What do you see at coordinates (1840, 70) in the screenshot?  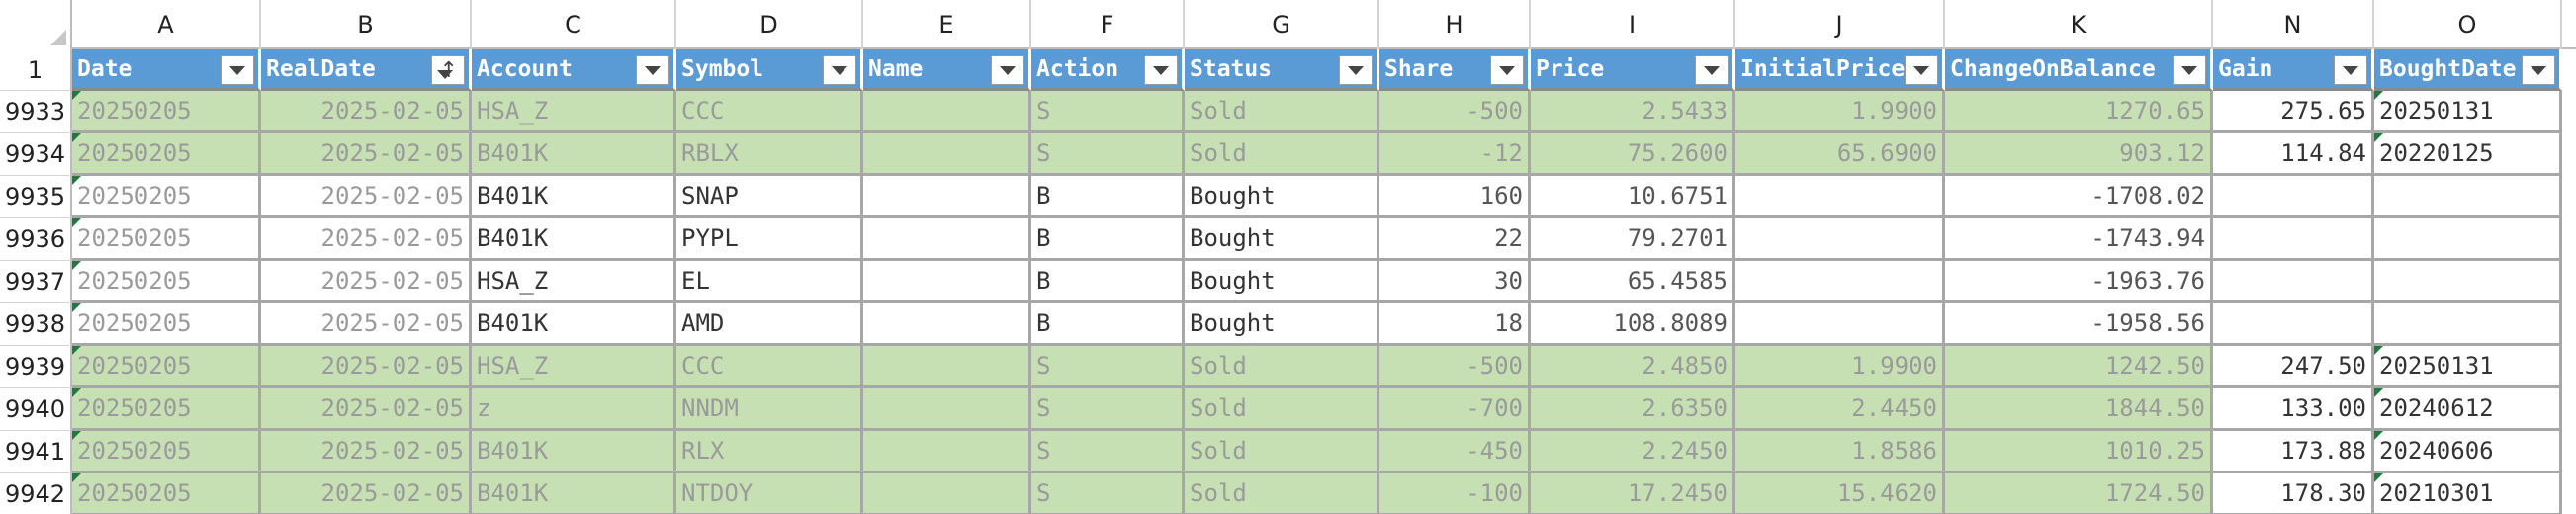 I see `header-initialprice: InitialPrice` at bounding box center [1840, 70].